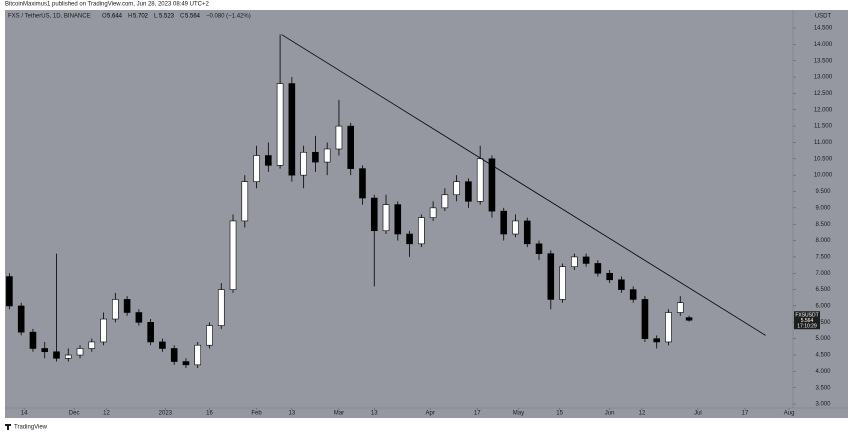 Image resolution: width=850 pixels, height=434 pixels. Describe the element at coordinates (559, 414) in the screenshot. I see `x-tick-label: 15` at that location.